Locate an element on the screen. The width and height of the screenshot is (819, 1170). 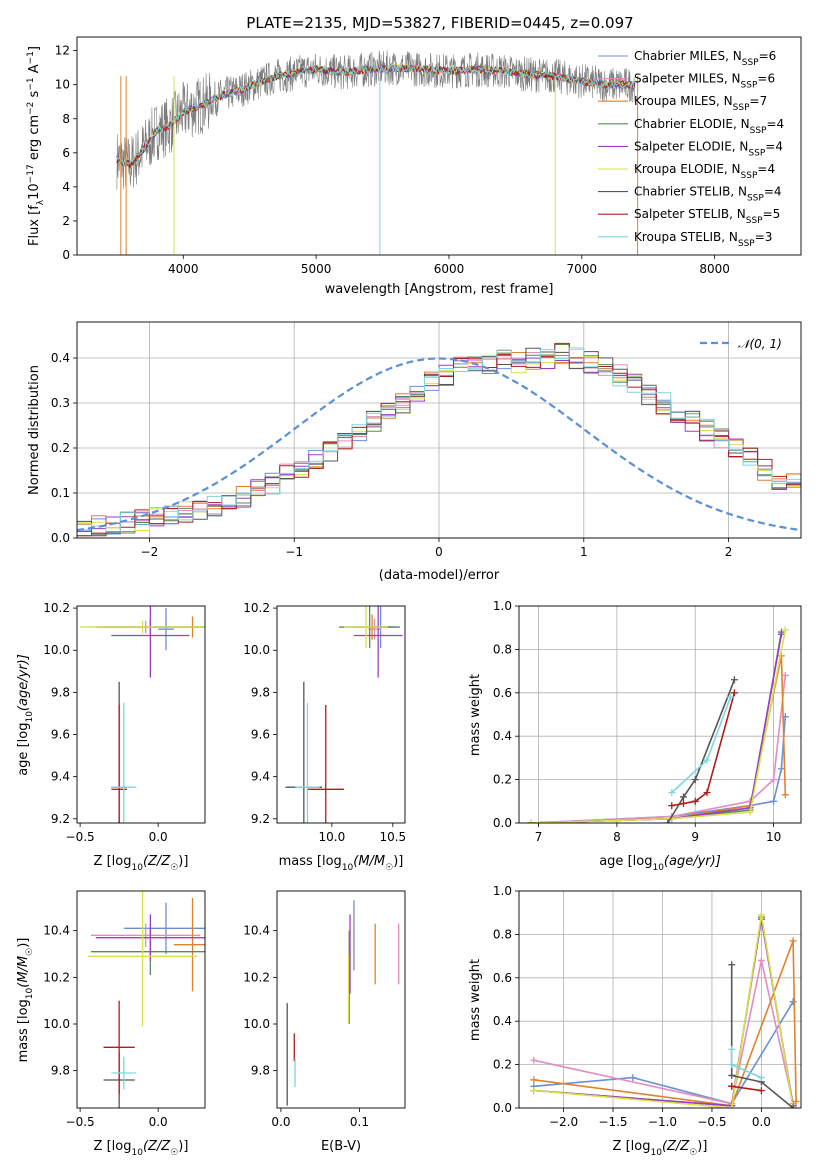
y-tick-label: 1.0 is located at coordinates (502, 606).